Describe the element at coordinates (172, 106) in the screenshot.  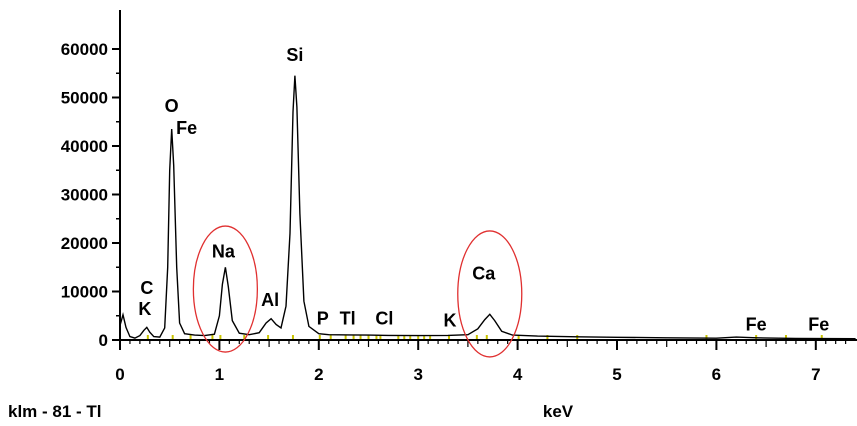
I see `element-label-o: O` at that location.